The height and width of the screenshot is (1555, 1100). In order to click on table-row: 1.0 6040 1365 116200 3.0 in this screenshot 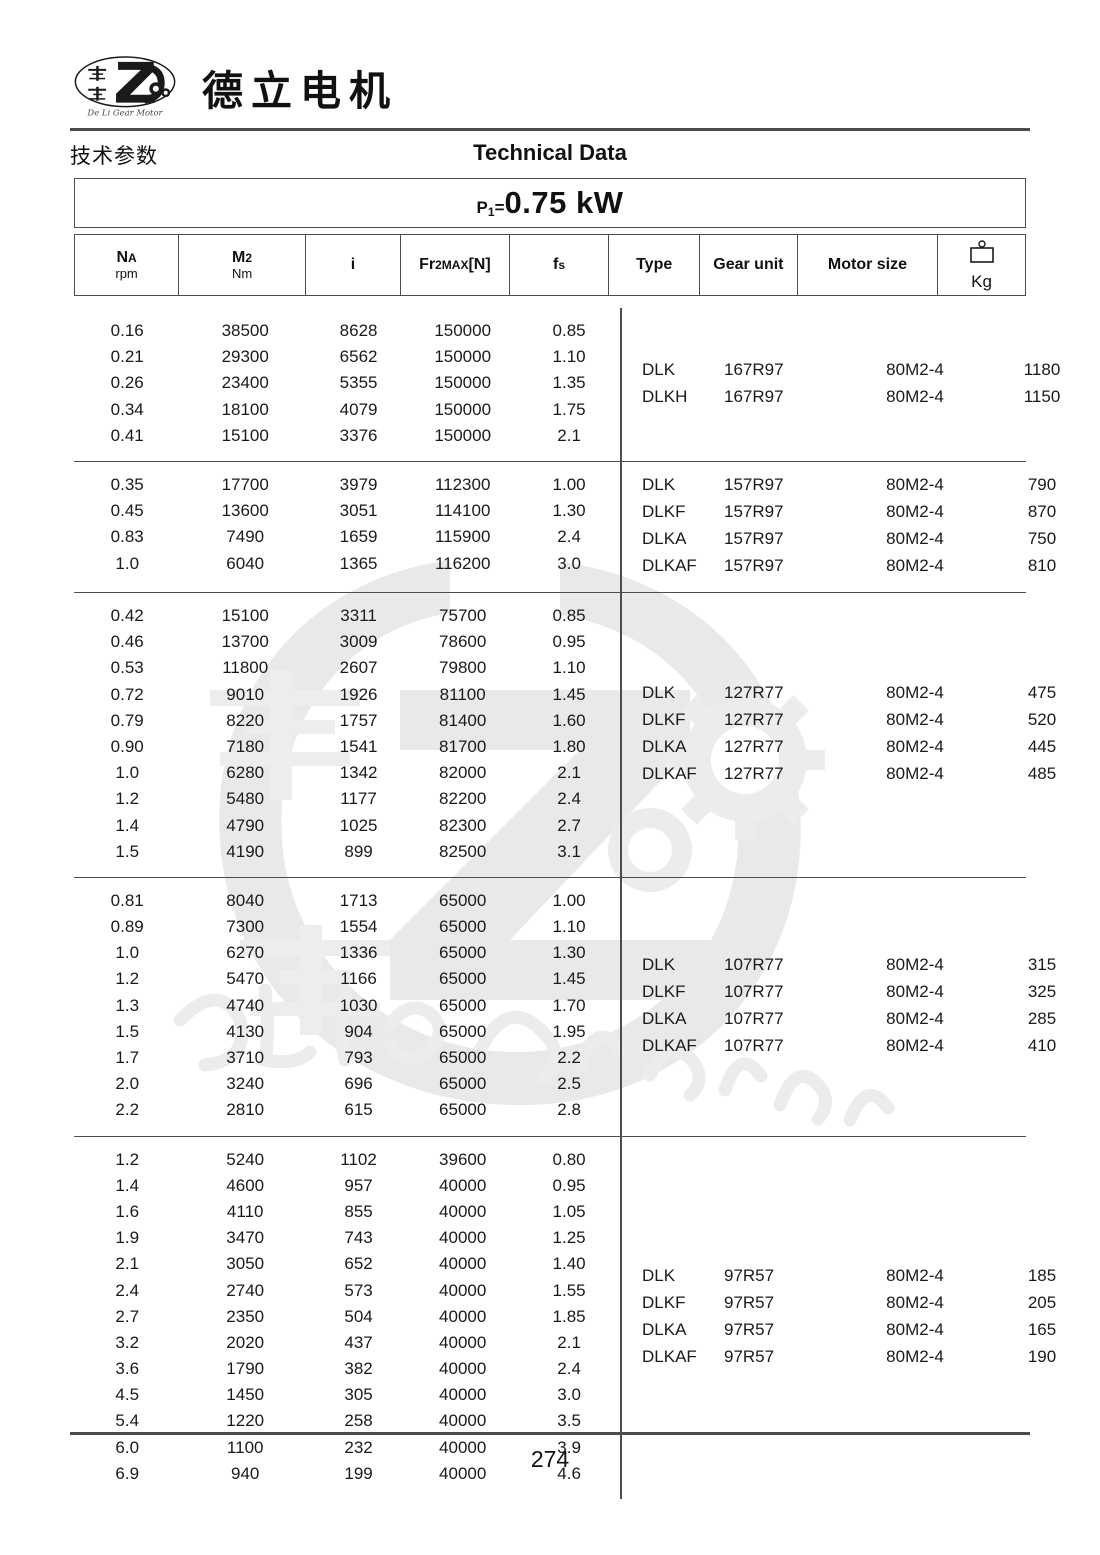, I will do `click(347, 564)`.